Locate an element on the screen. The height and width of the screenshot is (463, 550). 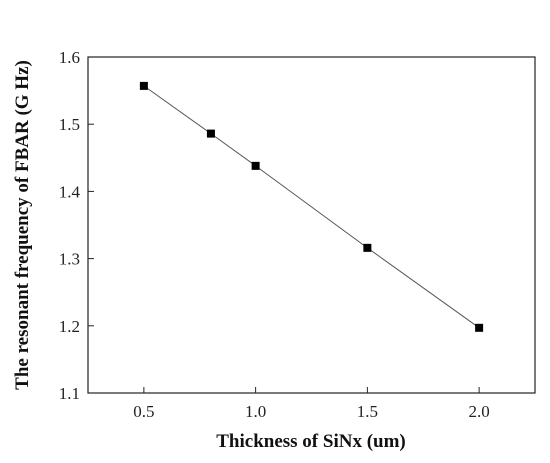
y-axis-title: The resonant frequency of FBAR (G Hz) is located at coordinates (22, 225).